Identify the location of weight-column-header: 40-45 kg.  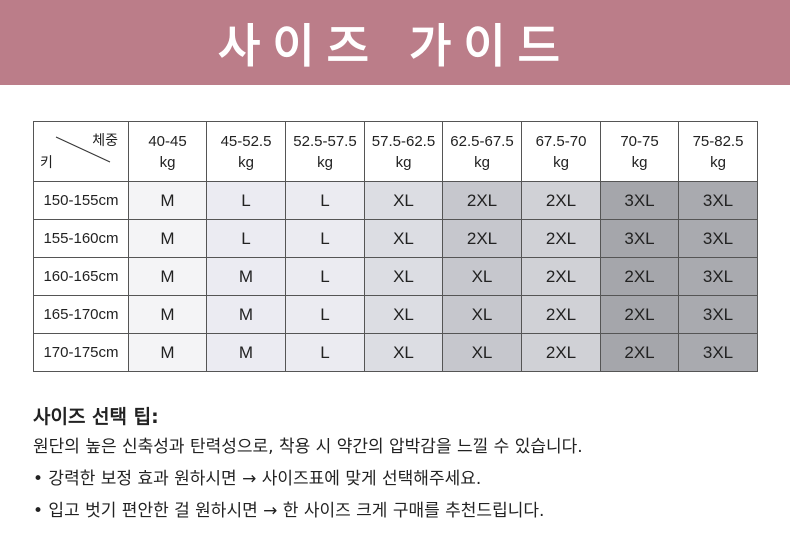
(167, 151).